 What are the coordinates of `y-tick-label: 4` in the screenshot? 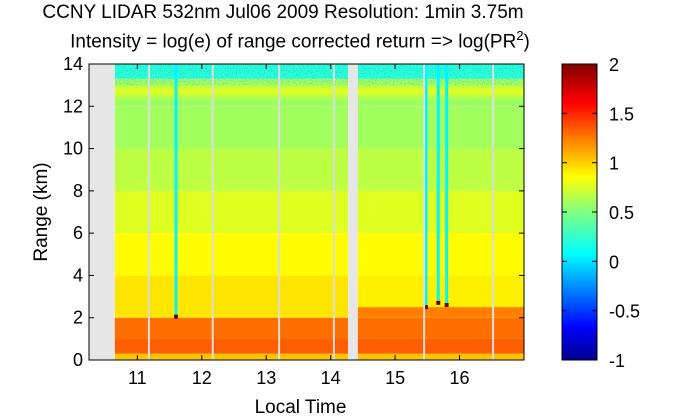 It's located at (78, 275).